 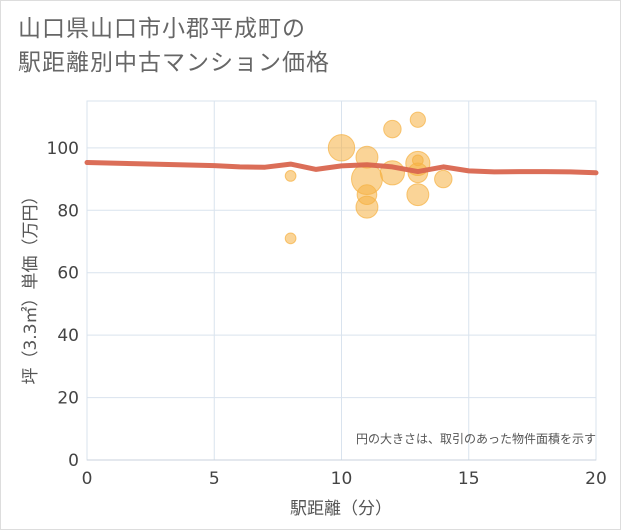 I want to click on y-tick-label: 0, so click(x=73, y=461).